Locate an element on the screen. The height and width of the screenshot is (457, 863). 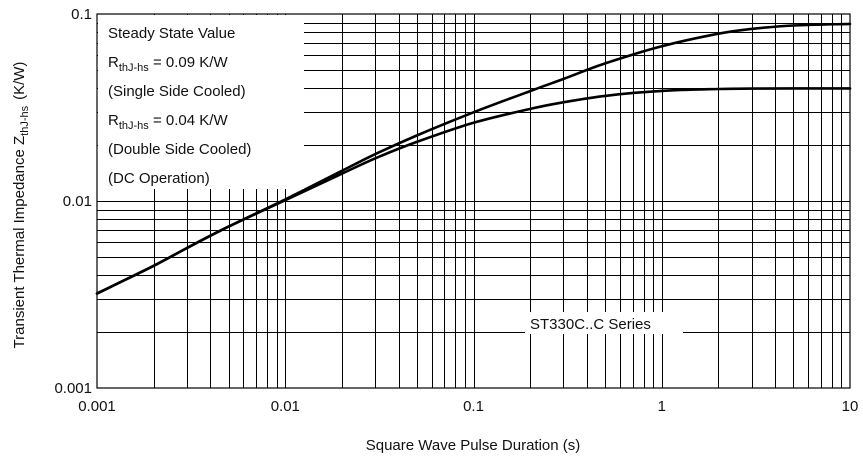
y-axis-label: Transient Thermal Impedance ZthJ-hs (K/W) is located at coordinates (21, 205).